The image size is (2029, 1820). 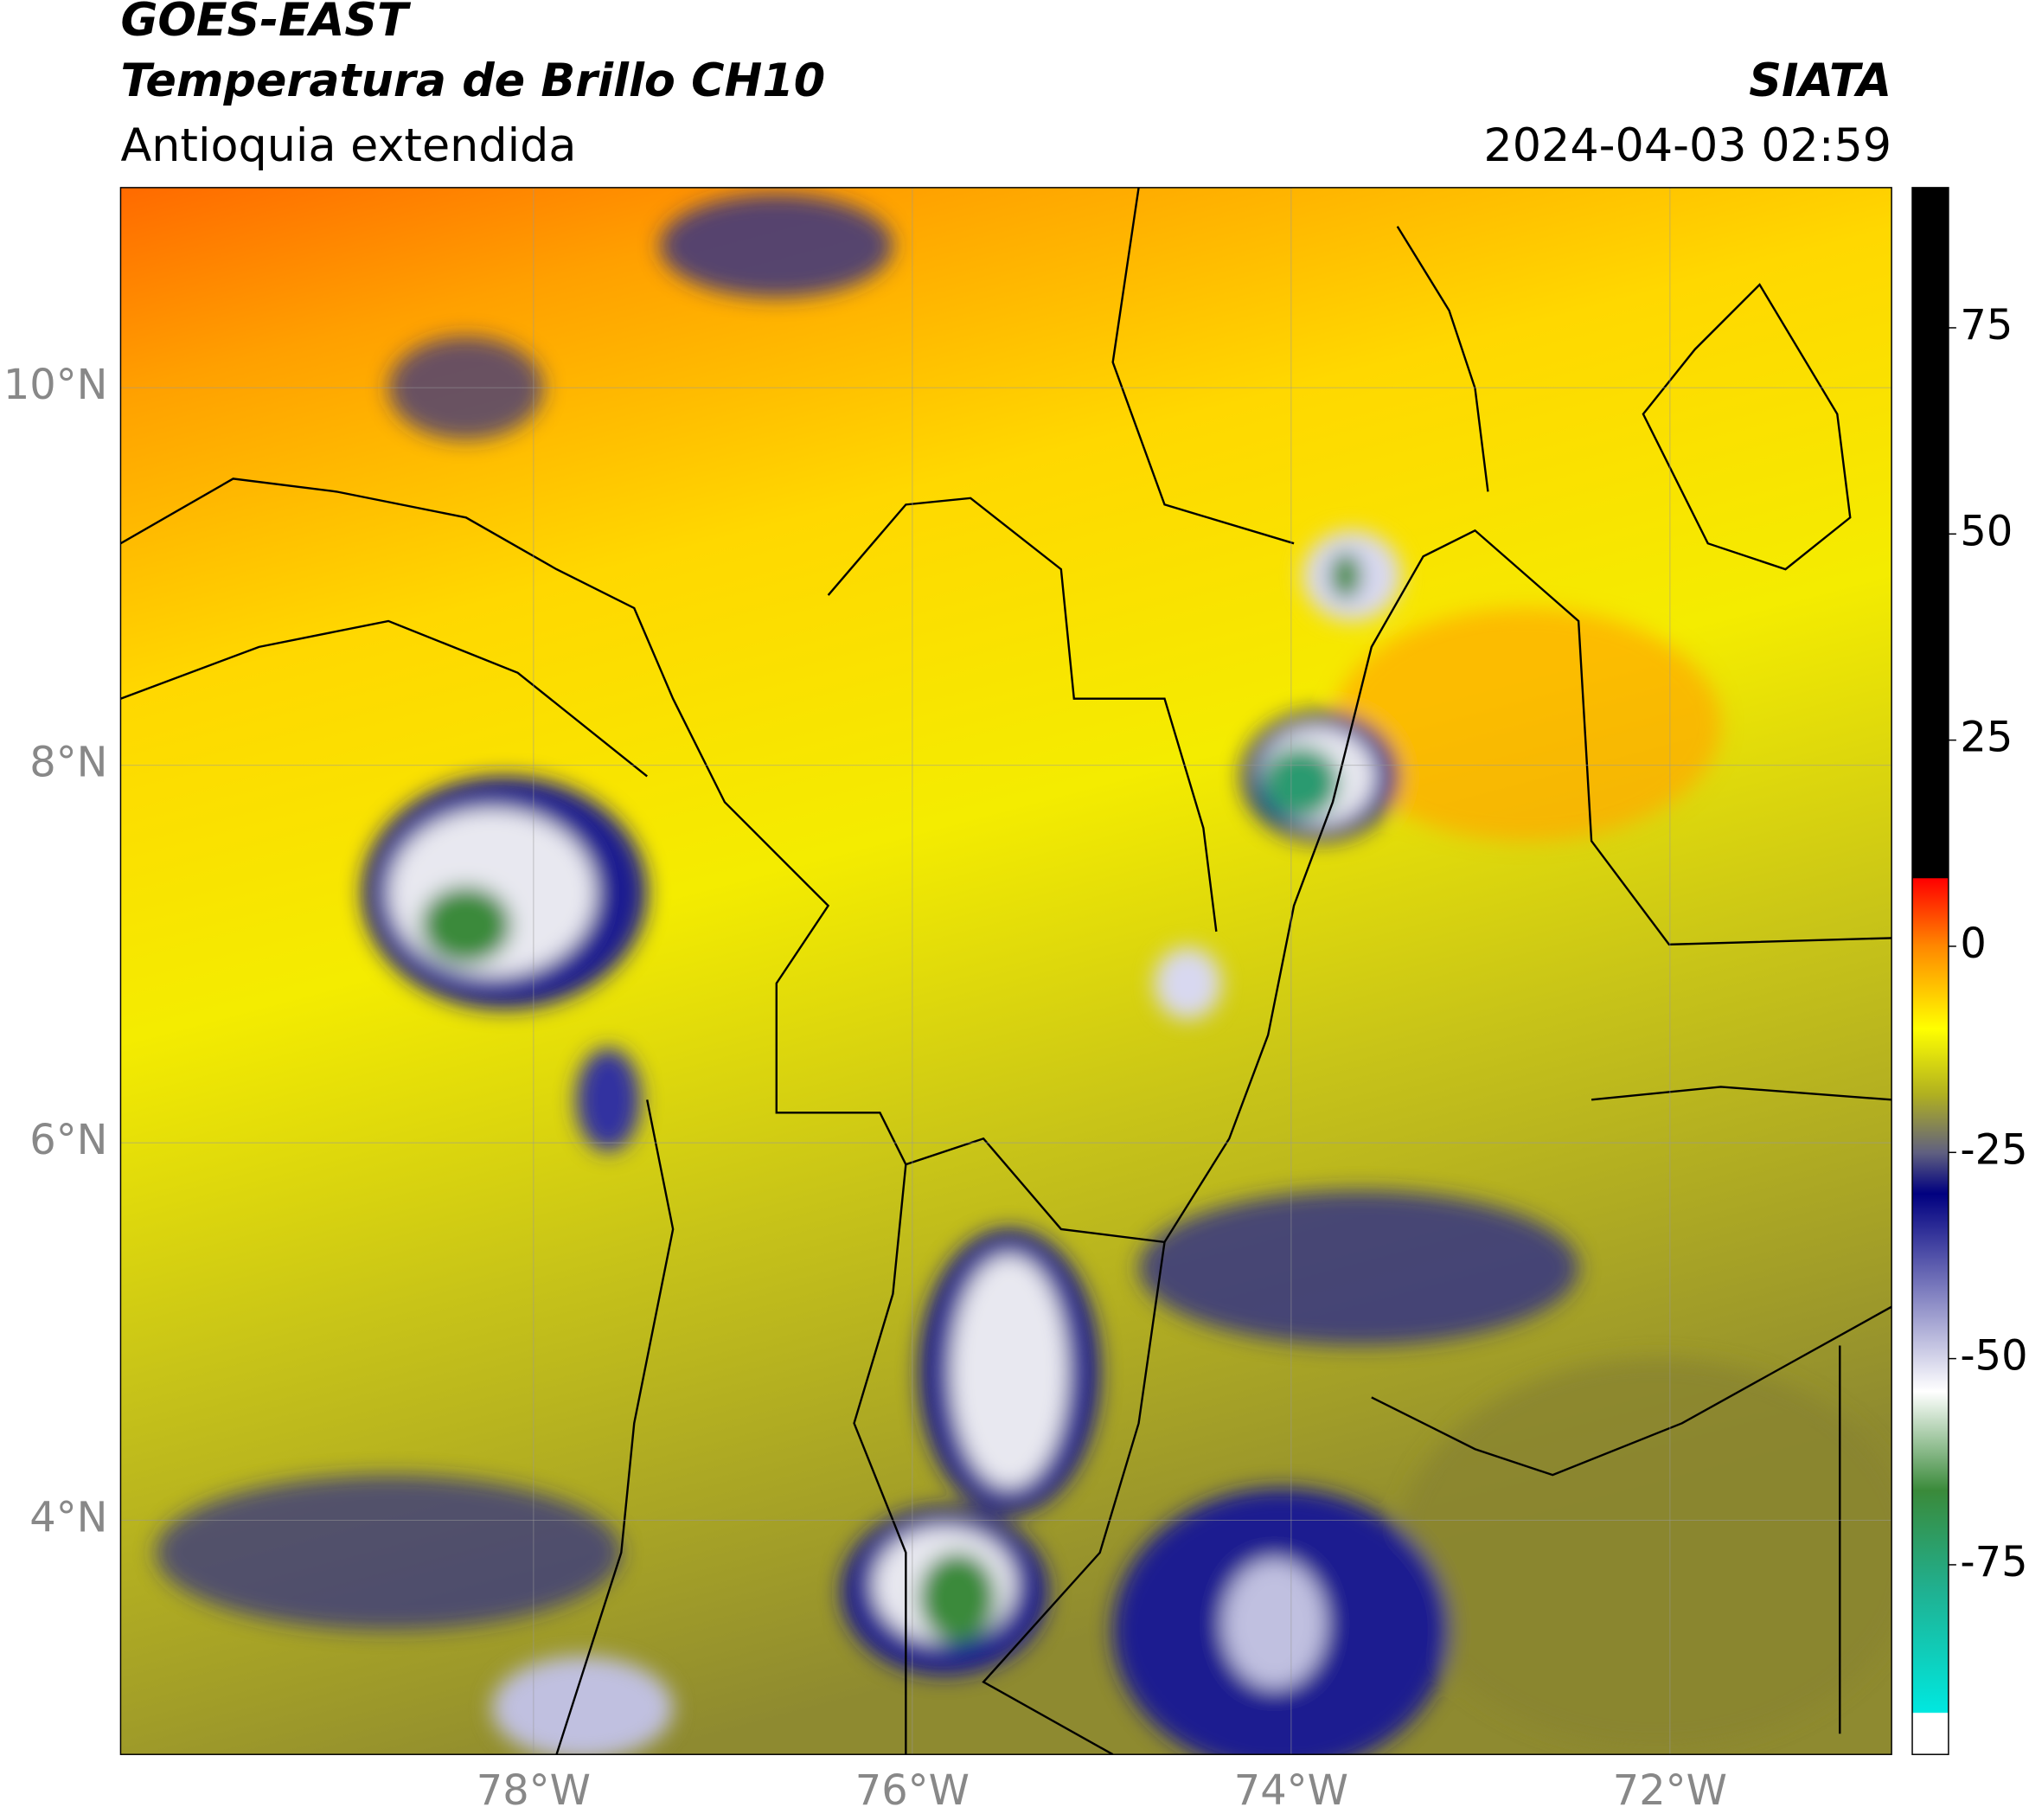 I want to click on y-tick-label: 8°N, so click(x=68, y=763).